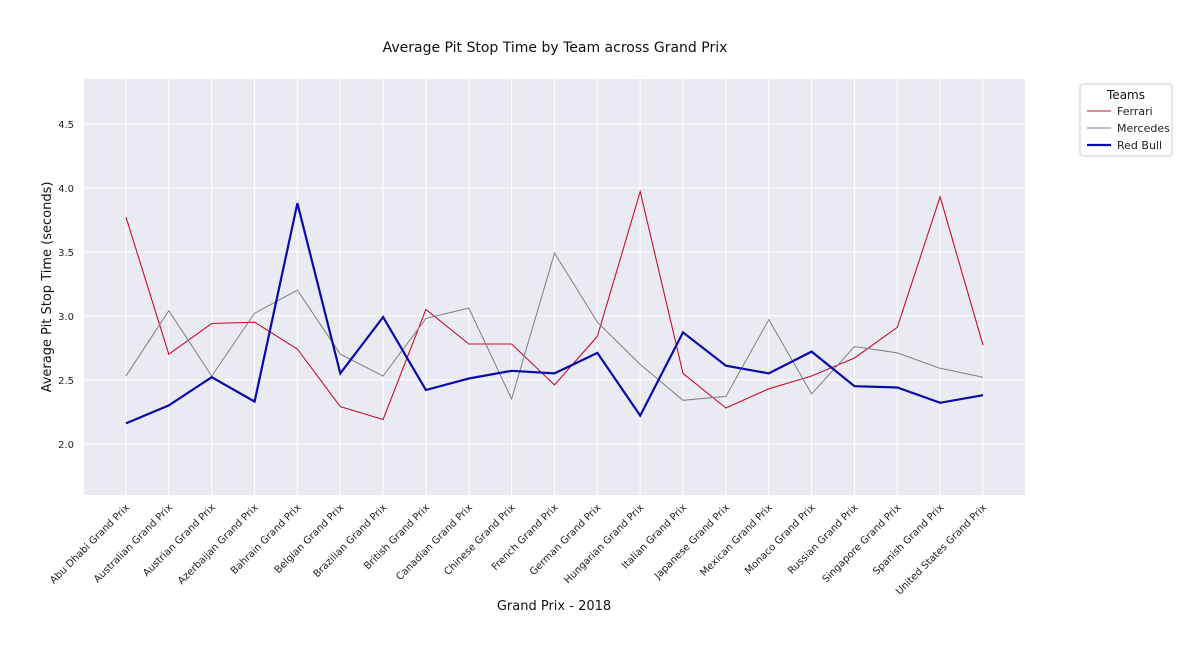 The image size is (1200, 653). What do you see at coordinates (47, 287) in the screenshot?
I see `y-axis-label: Average Pit Stop Time (seconds)` at bounding box center [47, 287].